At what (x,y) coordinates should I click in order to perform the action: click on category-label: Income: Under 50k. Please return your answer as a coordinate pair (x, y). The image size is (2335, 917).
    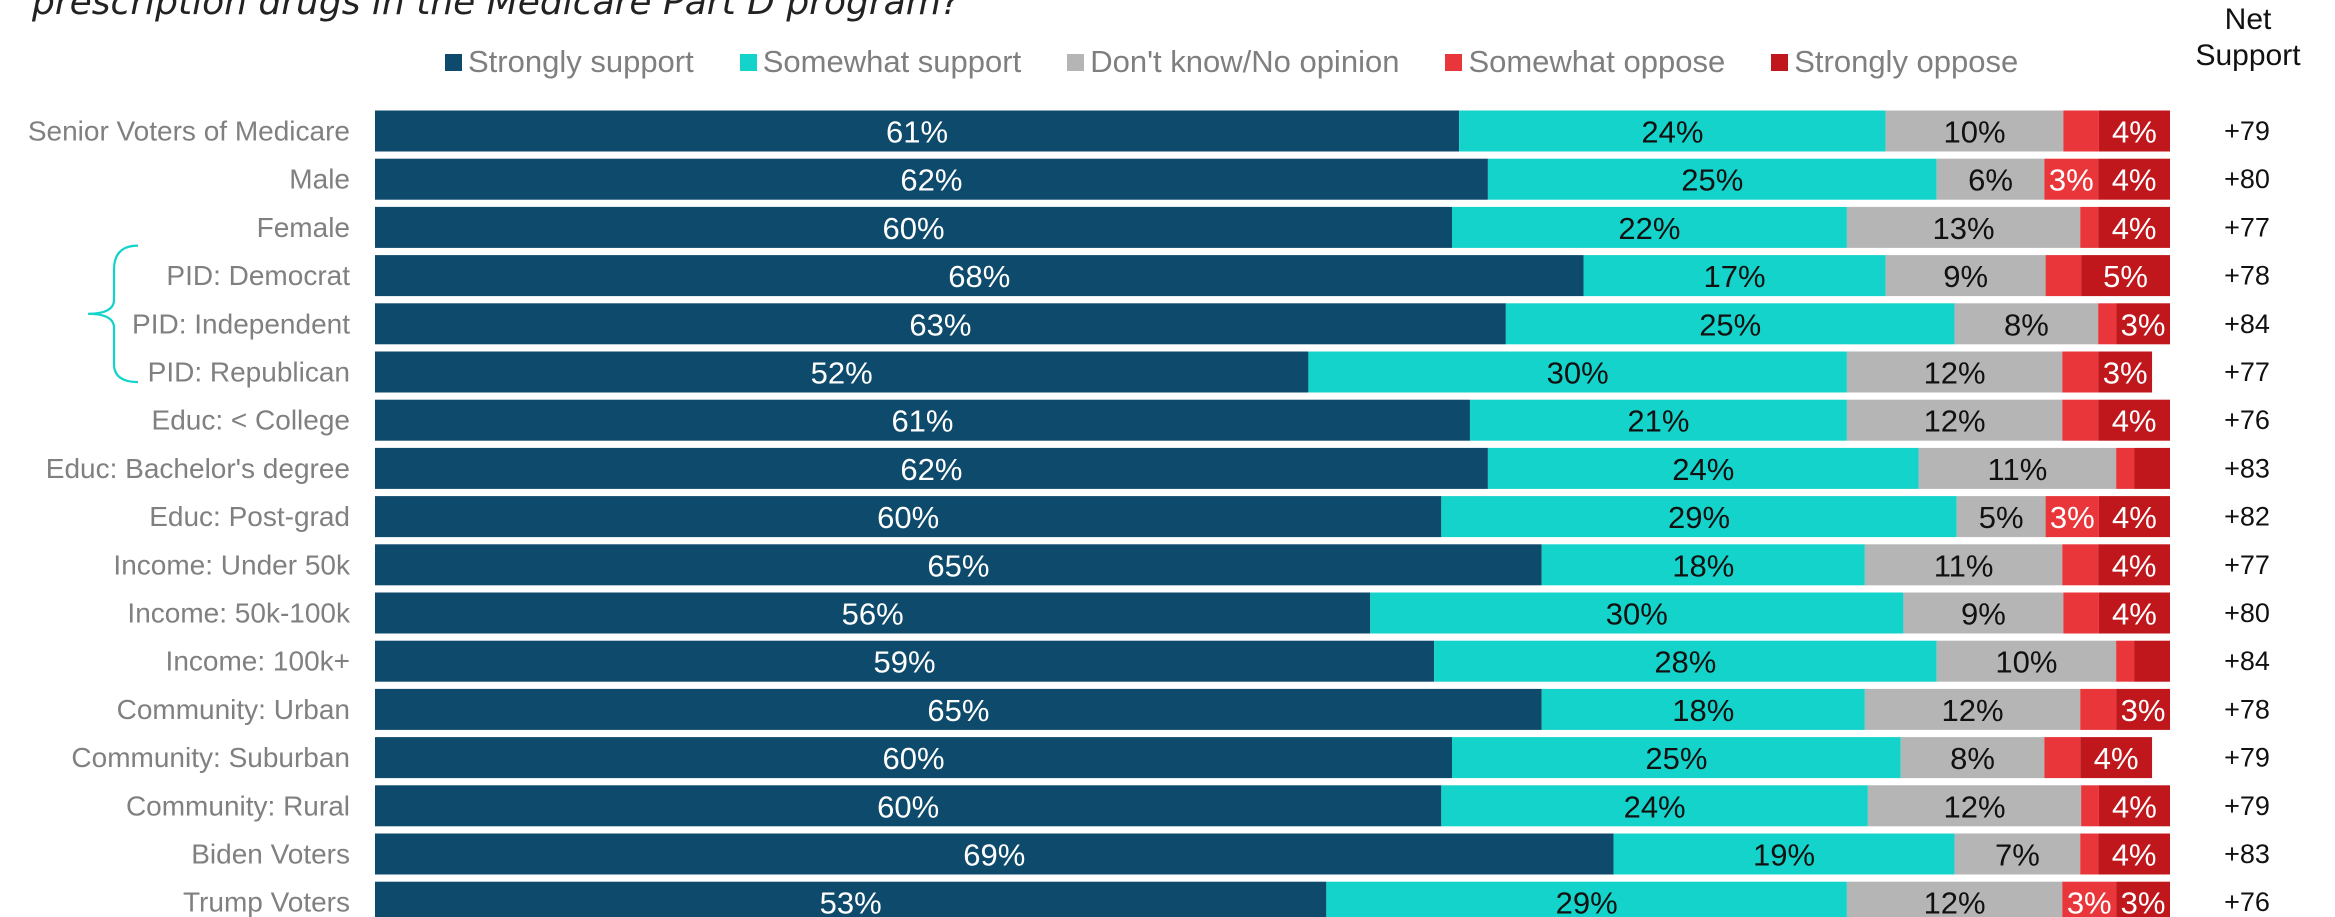
    Looking at the image, I should click on (232, 564).